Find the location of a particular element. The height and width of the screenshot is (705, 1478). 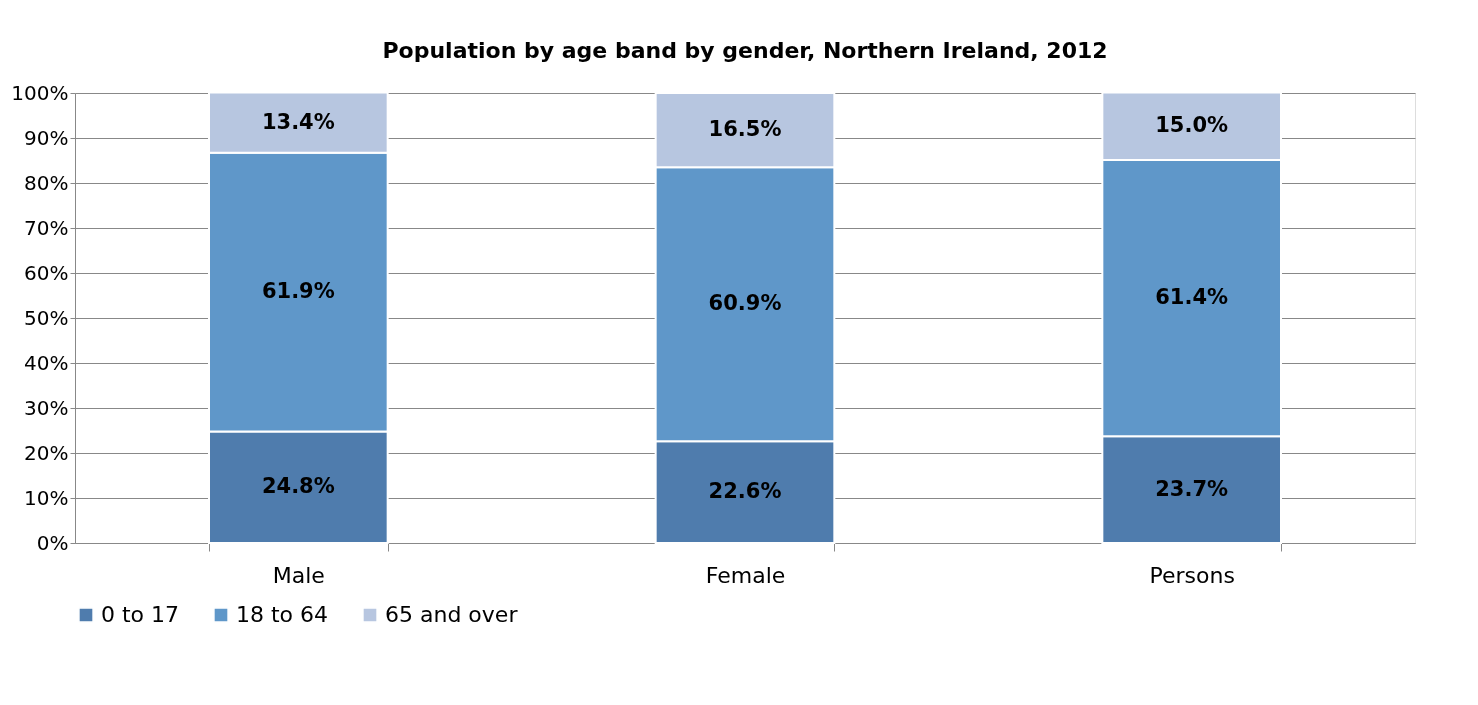

y-tick-label: 20% is located at coordinates (46, 452).